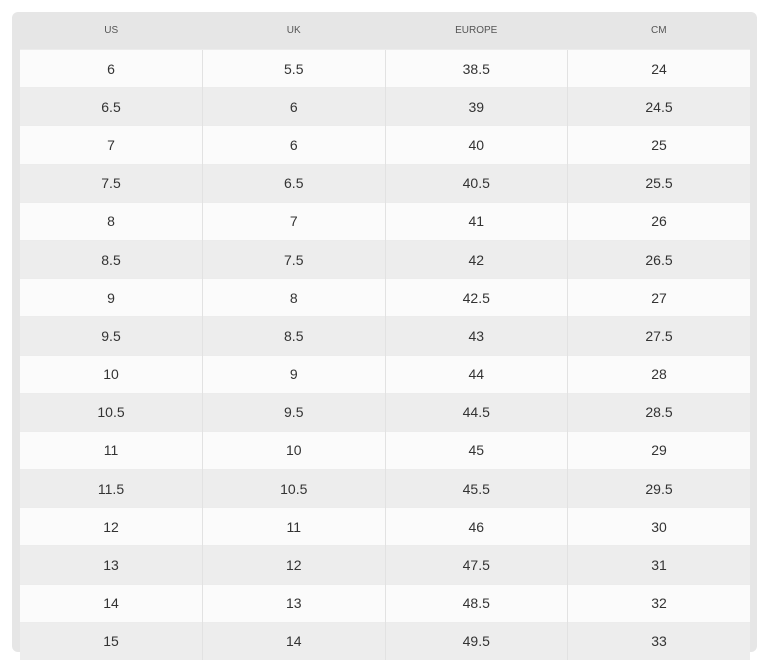  I want to click on table-row: 7.5 6.5 40.5 25.5, so click(385, 183).